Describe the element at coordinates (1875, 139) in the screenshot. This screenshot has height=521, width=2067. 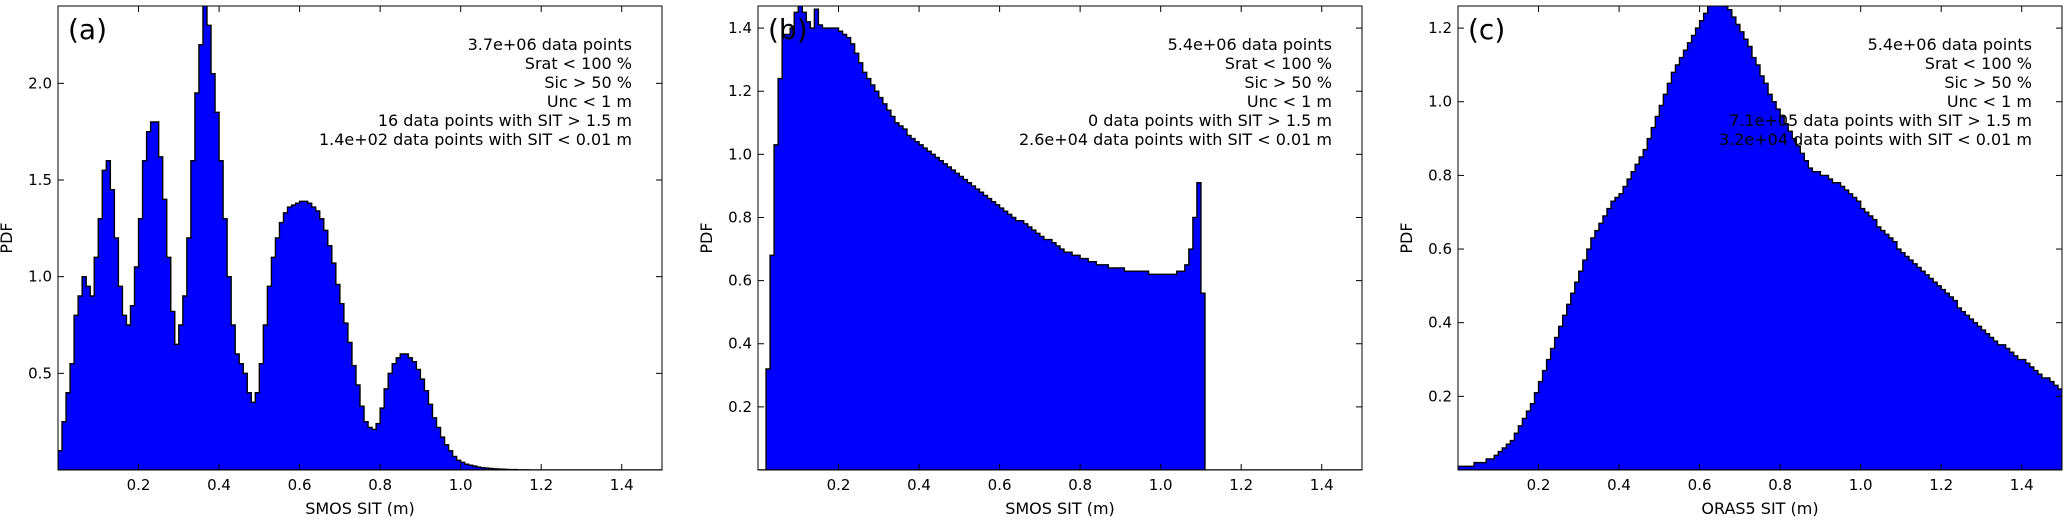
I see `annotation-line: 3.2e+04 data points with SIT < 0.01 m` at that location.